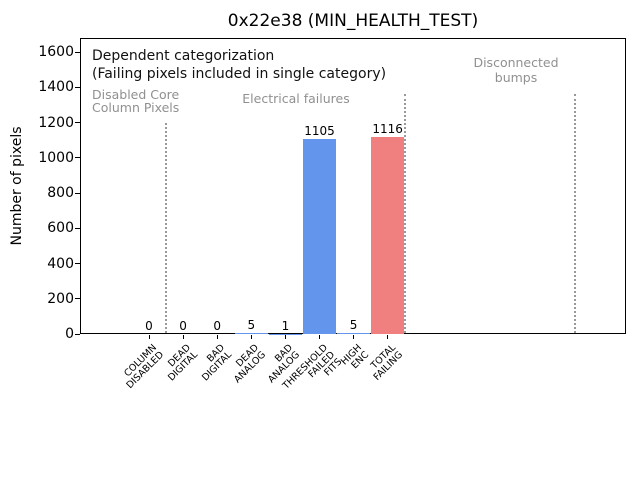  I want to click on bar-high-enc, so click(354, 333).